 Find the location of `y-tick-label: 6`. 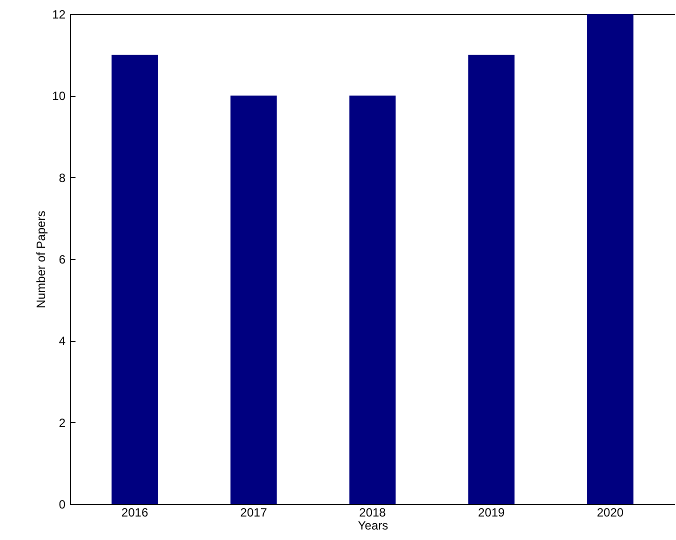

y-tick-label: 6 is located at coordinates (62, 259).